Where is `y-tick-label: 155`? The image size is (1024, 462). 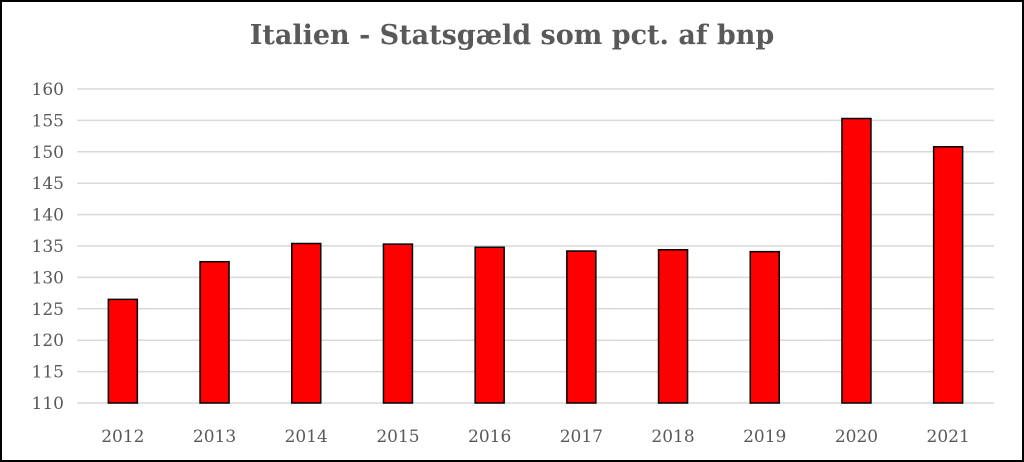 y-tick-label: 155 is located at coordinates (48, 121).